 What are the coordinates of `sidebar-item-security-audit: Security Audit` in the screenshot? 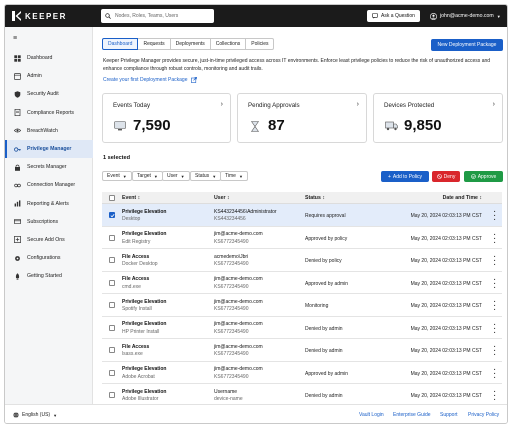 It's located at (49, 94).